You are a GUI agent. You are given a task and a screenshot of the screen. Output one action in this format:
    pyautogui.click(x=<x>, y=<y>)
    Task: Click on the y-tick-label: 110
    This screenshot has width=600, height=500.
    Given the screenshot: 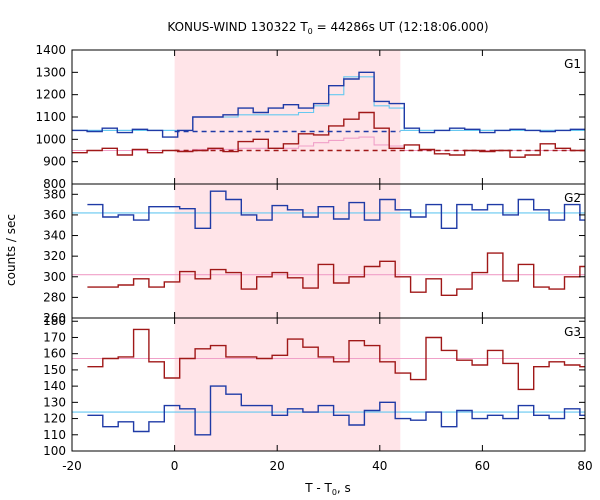 What is the action you would take?
    pyautogui.click(x=54, y=435)
    